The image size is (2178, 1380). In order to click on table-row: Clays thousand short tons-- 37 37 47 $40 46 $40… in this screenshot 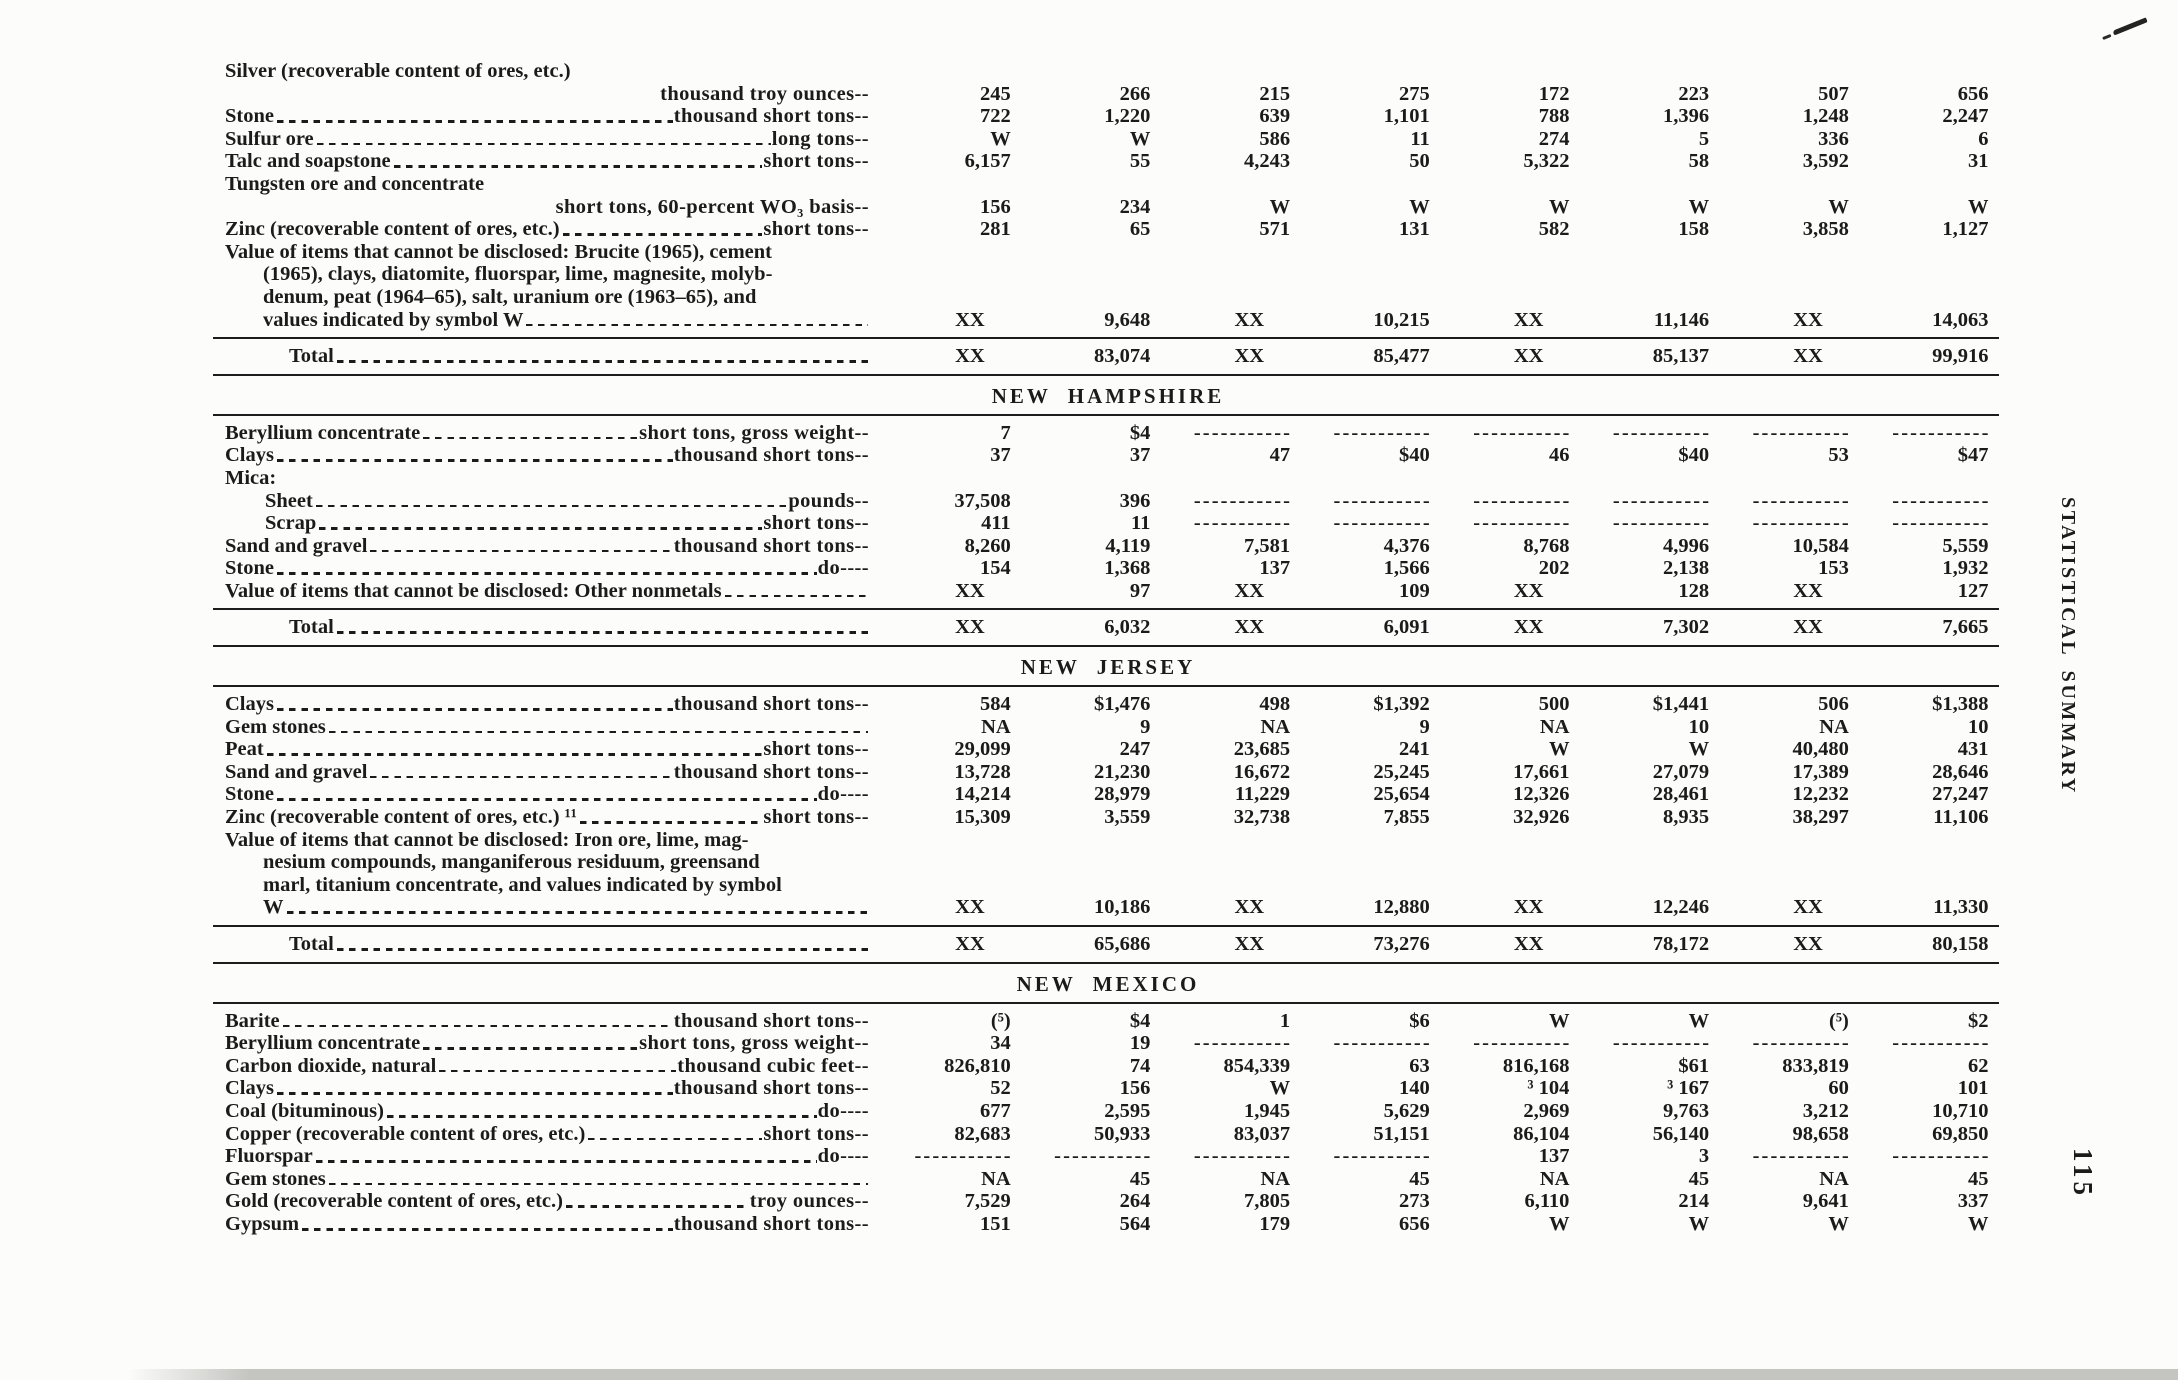, I will do `click(1108, 455)`.